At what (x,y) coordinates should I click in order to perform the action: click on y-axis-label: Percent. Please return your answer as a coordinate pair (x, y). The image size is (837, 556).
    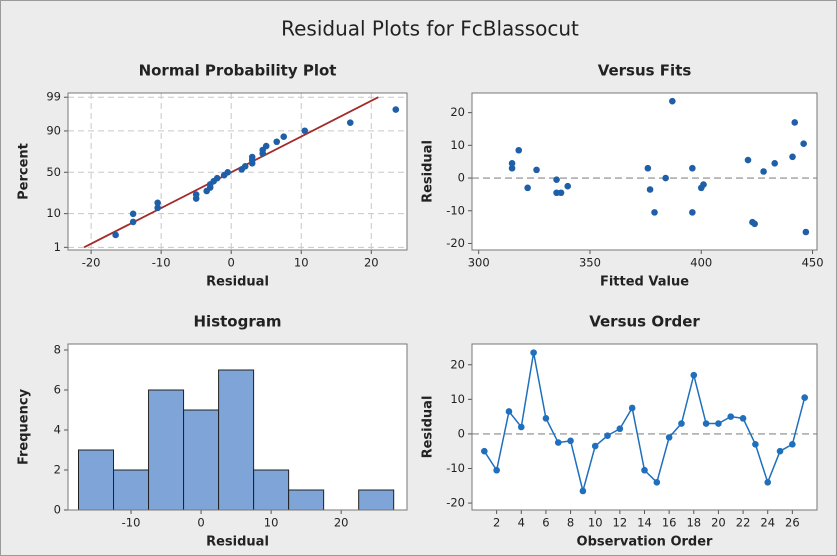
    Looking at the image, I should click on (24, 171).